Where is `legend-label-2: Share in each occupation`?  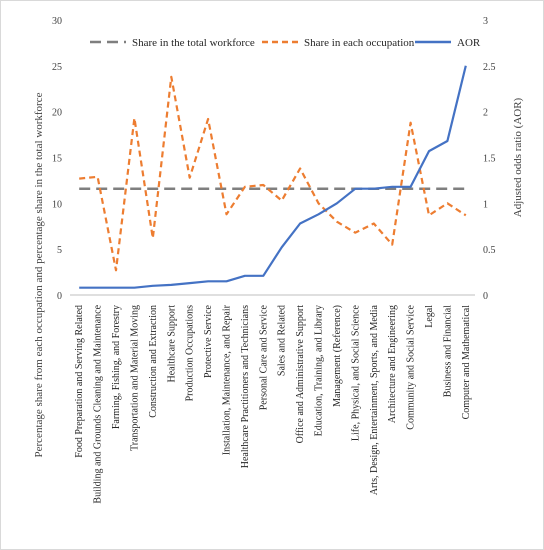 legend-label-2: Share in each occupation is located at coordinates (359, 43).